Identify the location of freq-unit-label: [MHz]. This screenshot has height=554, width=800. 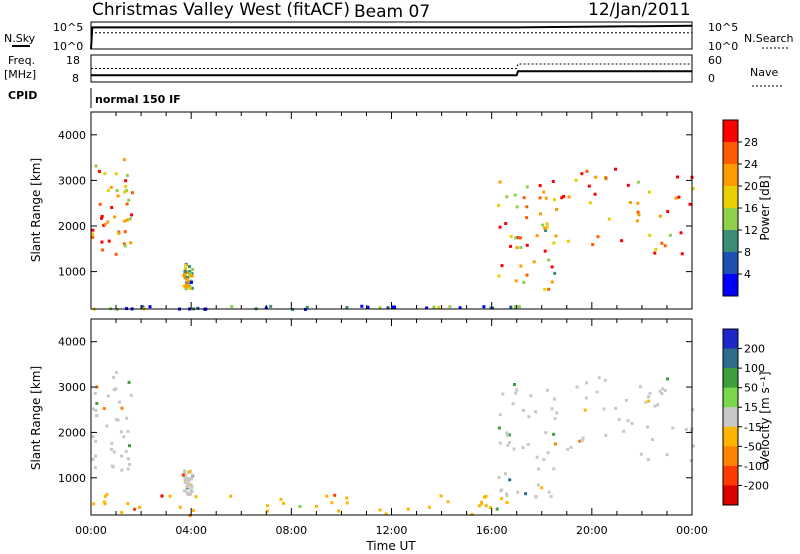
(20, 74).